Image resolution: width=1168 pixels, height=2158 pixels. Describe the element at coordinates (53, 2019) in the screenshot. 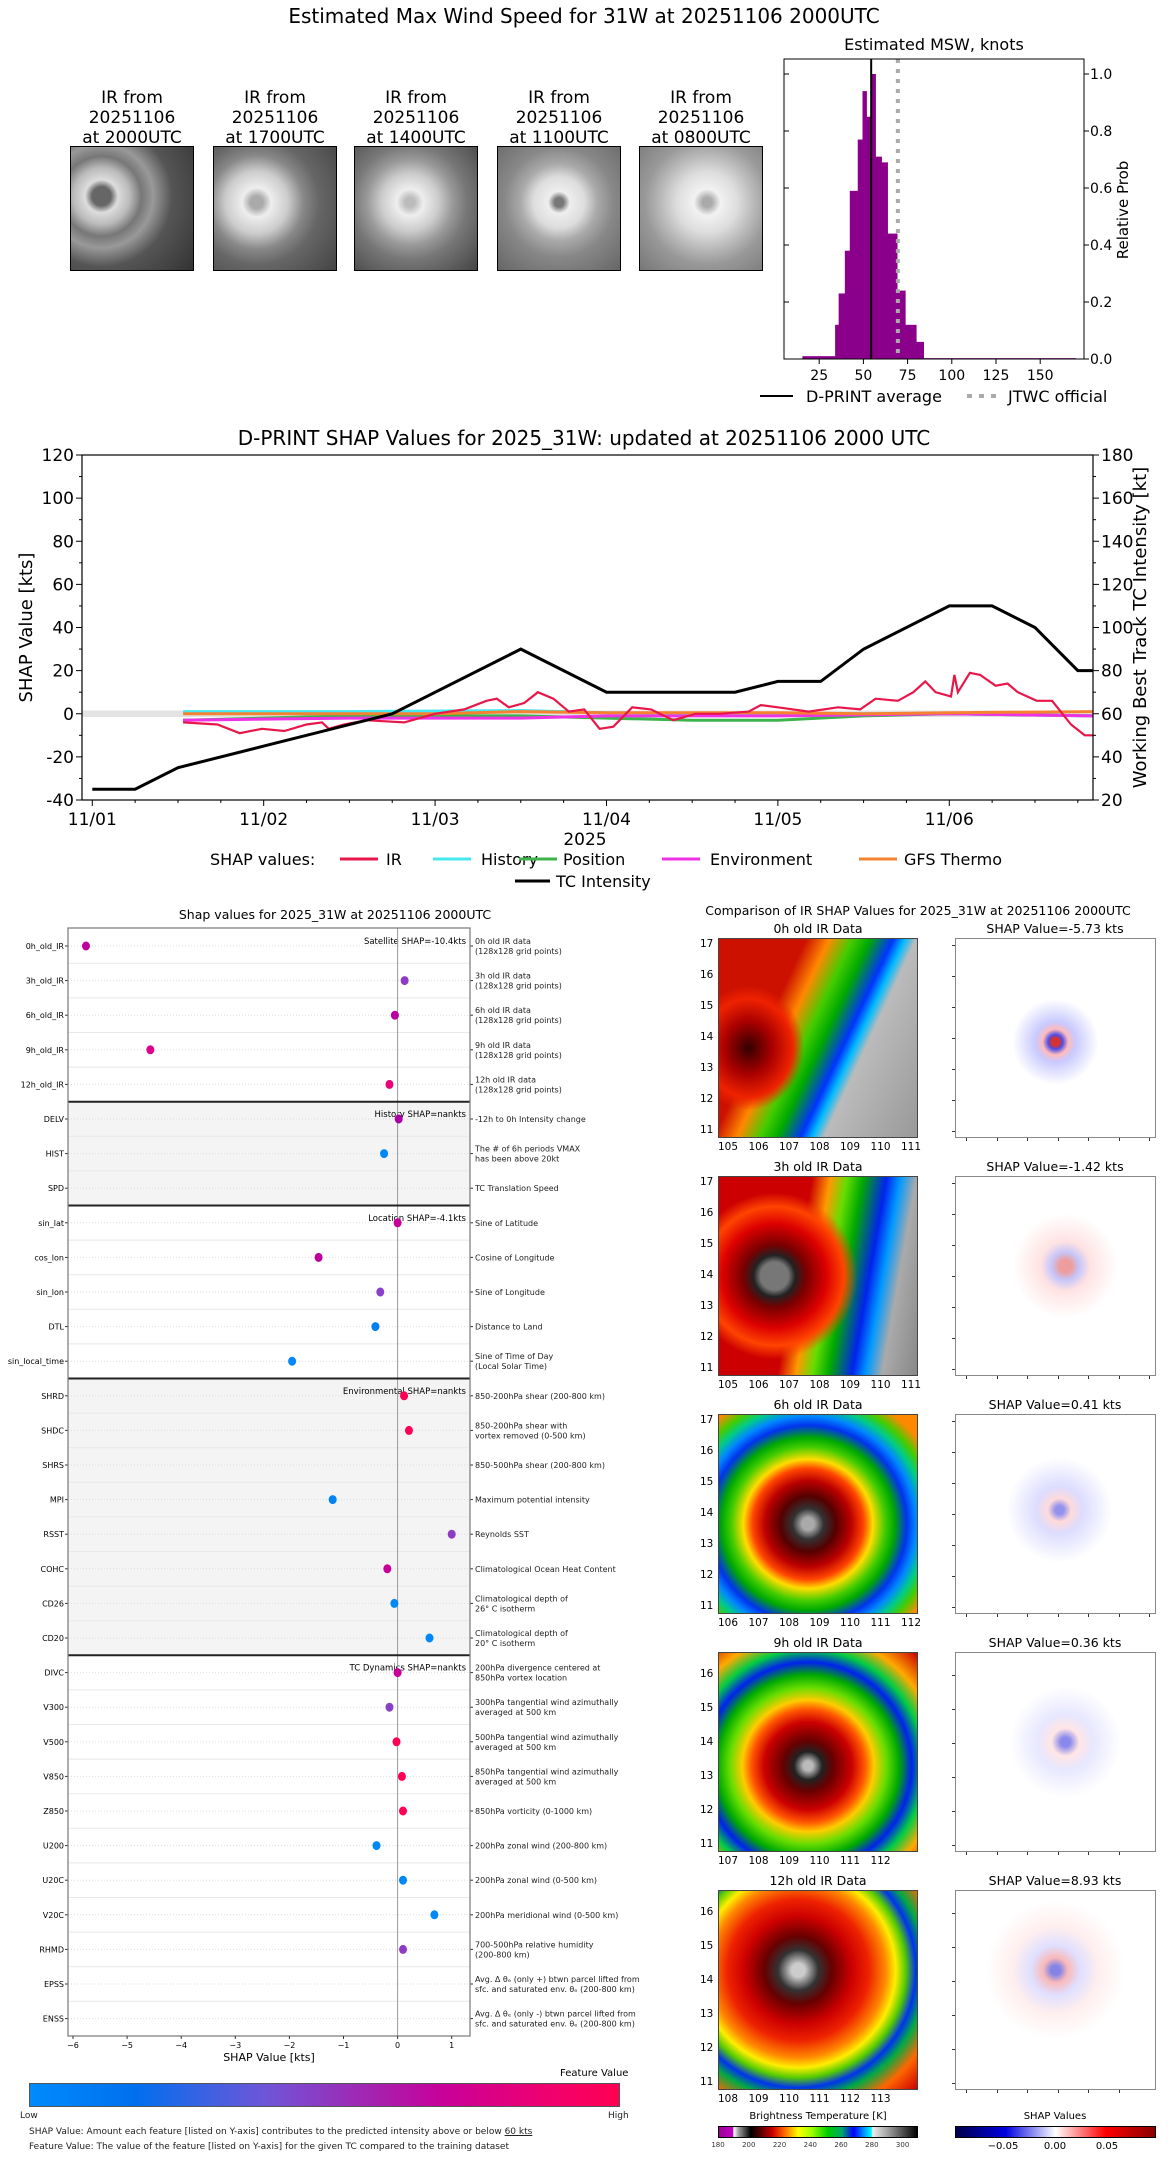

I see `feature-label: ENSS` at that location.